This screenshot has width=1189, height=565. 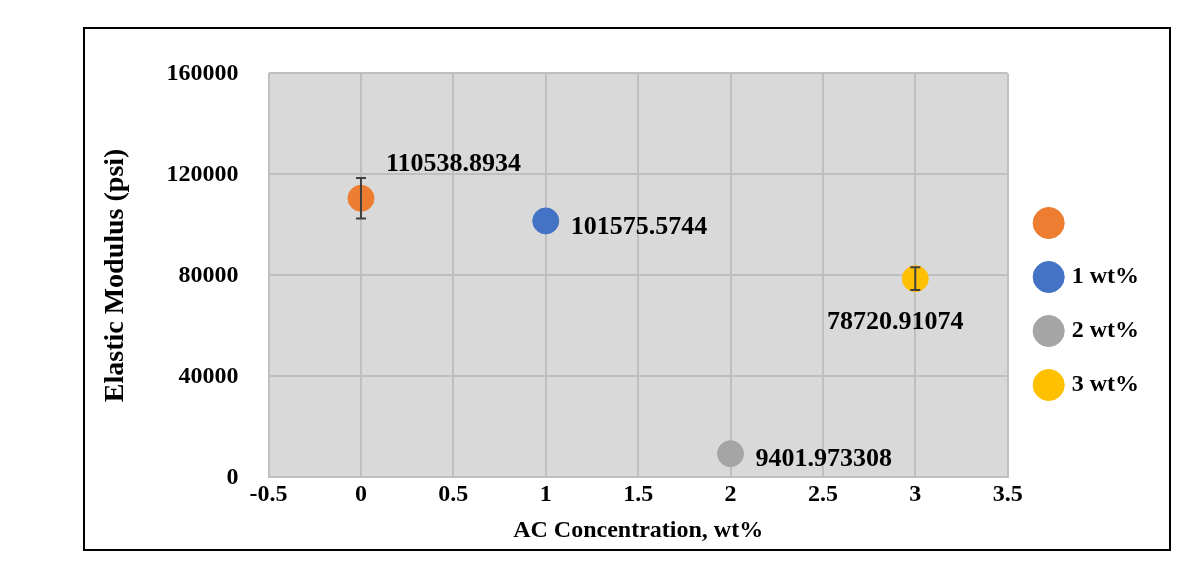 What do you see at coordinates (1007, 493) in the screenshot?
I see `x-tick-label: 3.5` at bounding box center [1007, 493].